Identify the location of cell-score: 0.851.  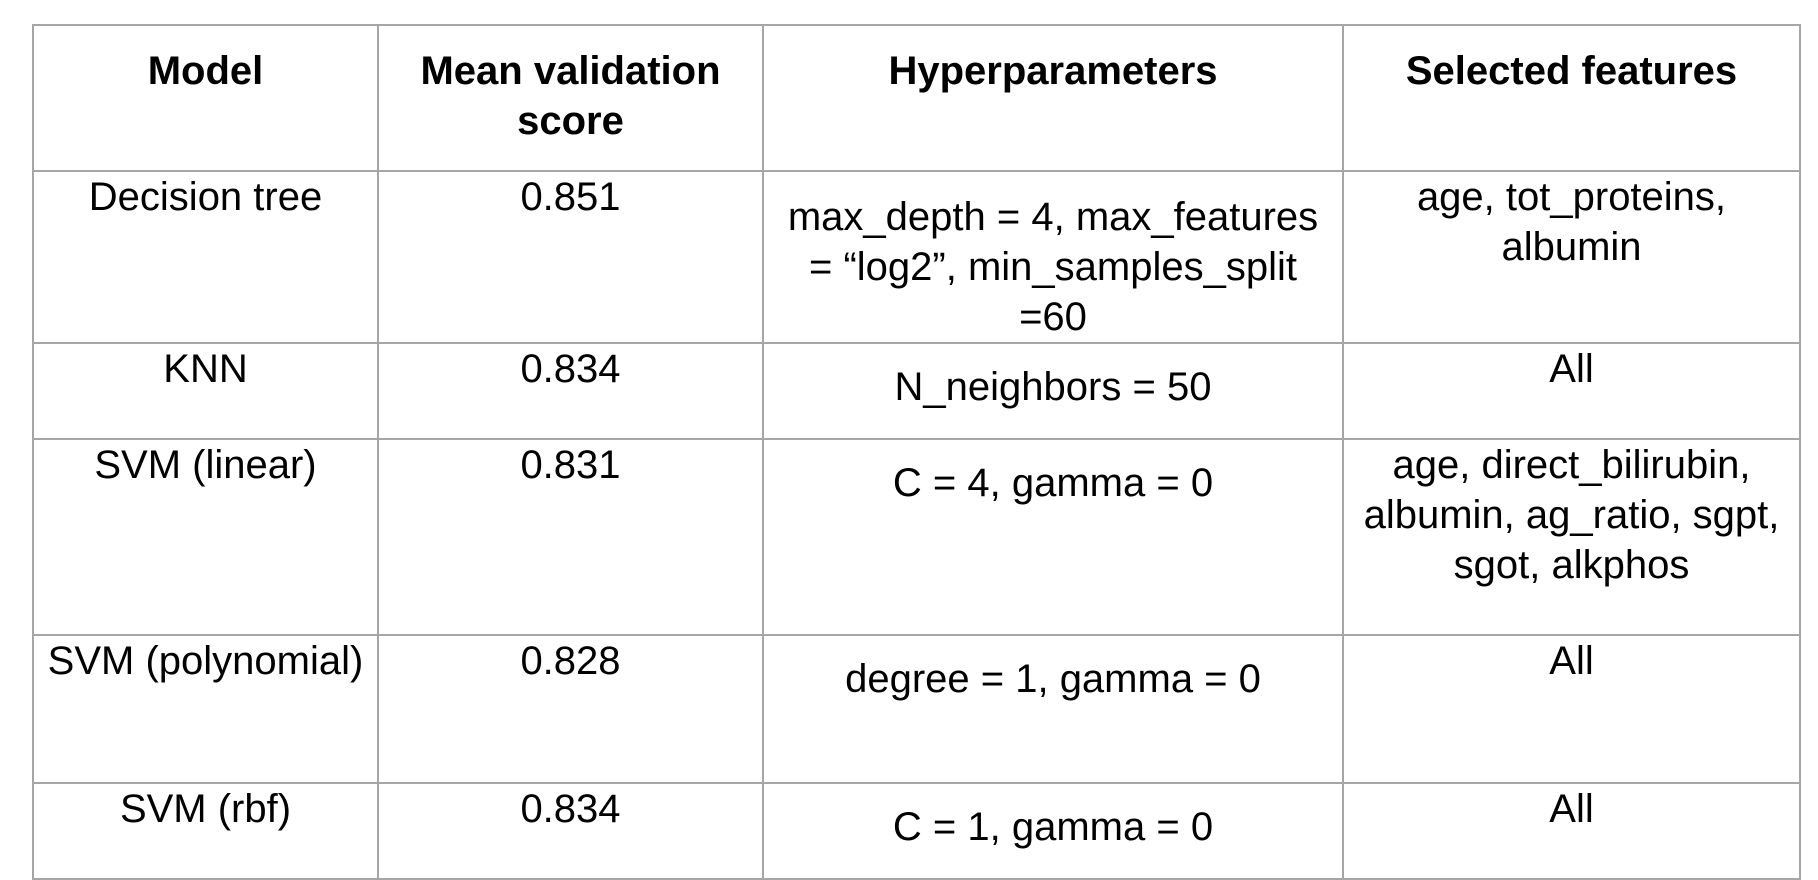
(570, 257).